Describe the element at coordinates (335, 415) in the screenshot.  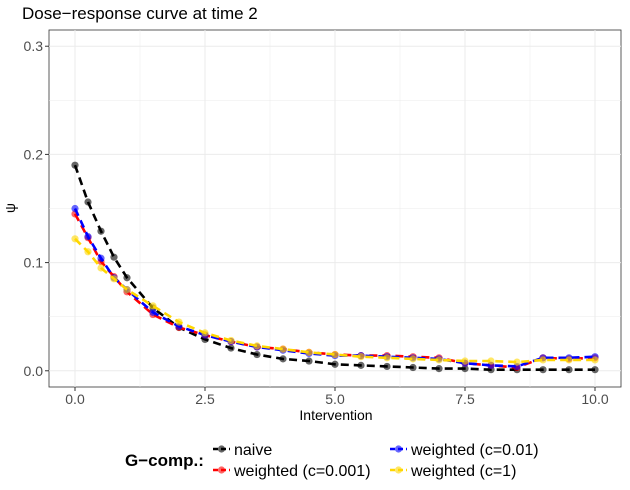
I see `x-axis-title: Intervention` at that location.